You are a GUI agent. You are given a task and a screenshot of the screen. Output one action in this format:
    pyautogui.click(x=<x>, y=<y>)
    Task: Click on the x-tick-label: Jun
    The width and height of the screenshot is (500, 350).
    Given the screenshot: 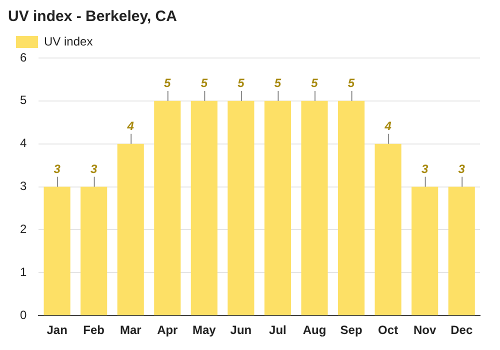 What is the action you would take?
    pyautogui.click(x=241, y=330)
    